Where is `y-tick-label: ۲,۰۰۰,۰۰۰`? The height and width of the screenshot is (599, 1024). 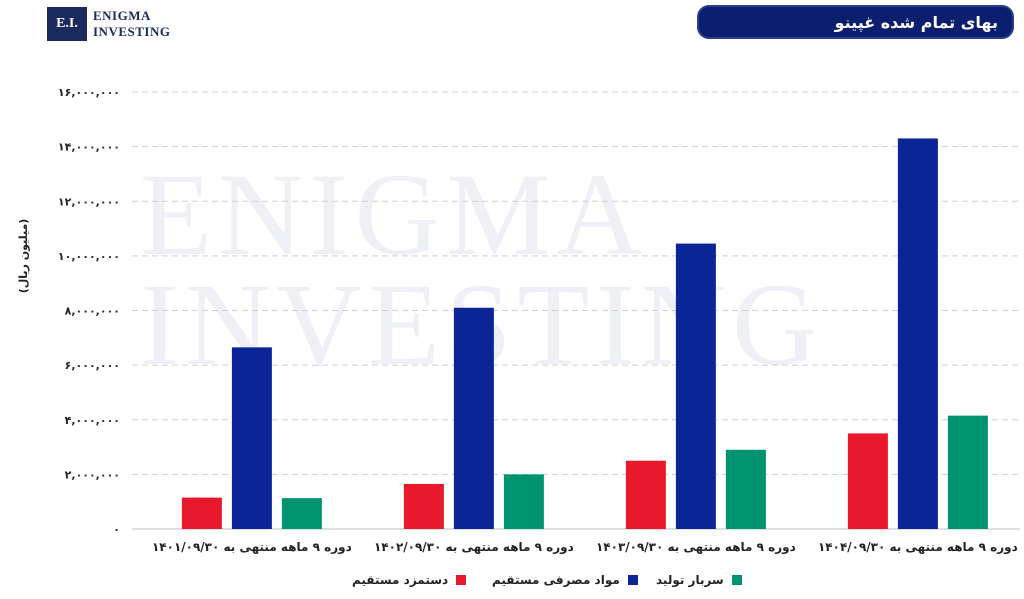
y-tick-label: ۲,۰۰۰,۰۰۰ is located at coordinates (92, 474).